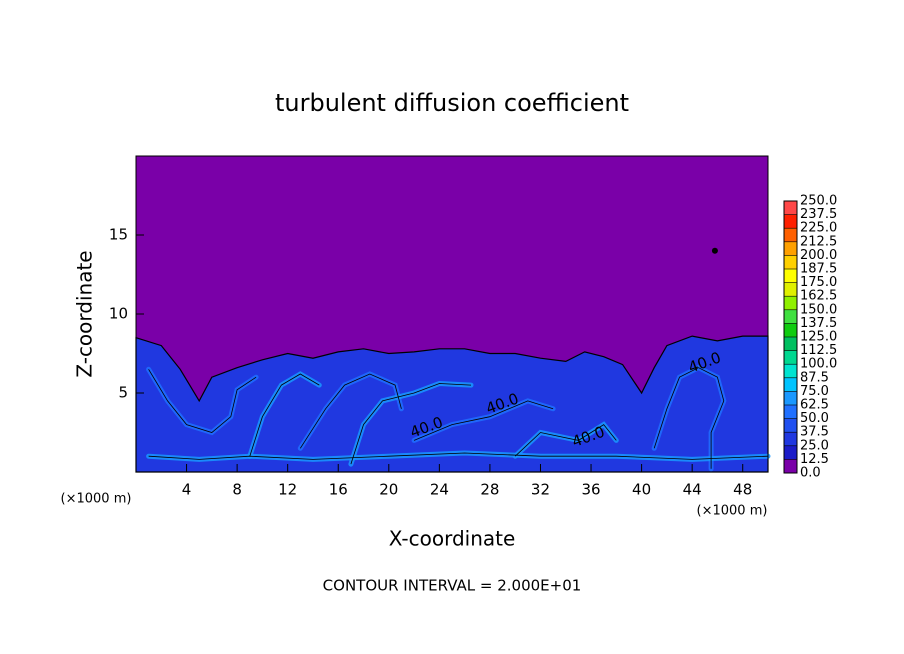  What do you see at coordinates (439, 490) in the screenshot?
I see `x-tick-label: 24` at bounding box center [439, 490].